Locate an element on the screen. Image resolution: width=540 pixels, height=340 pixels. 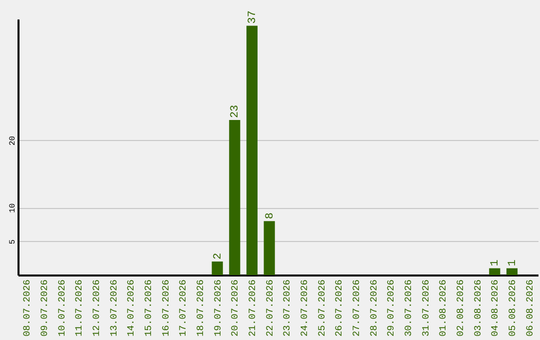
x-tick-label: 09.07.2026 is located at coordinates (44, 308).